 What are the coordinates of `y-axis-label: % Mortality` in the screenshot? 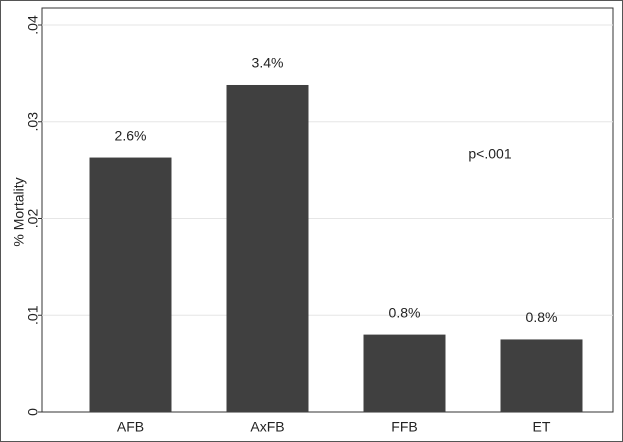 It's located at (19, 211).